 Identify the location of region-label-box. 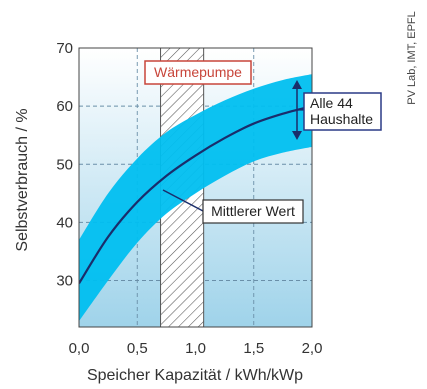
(198, 72).